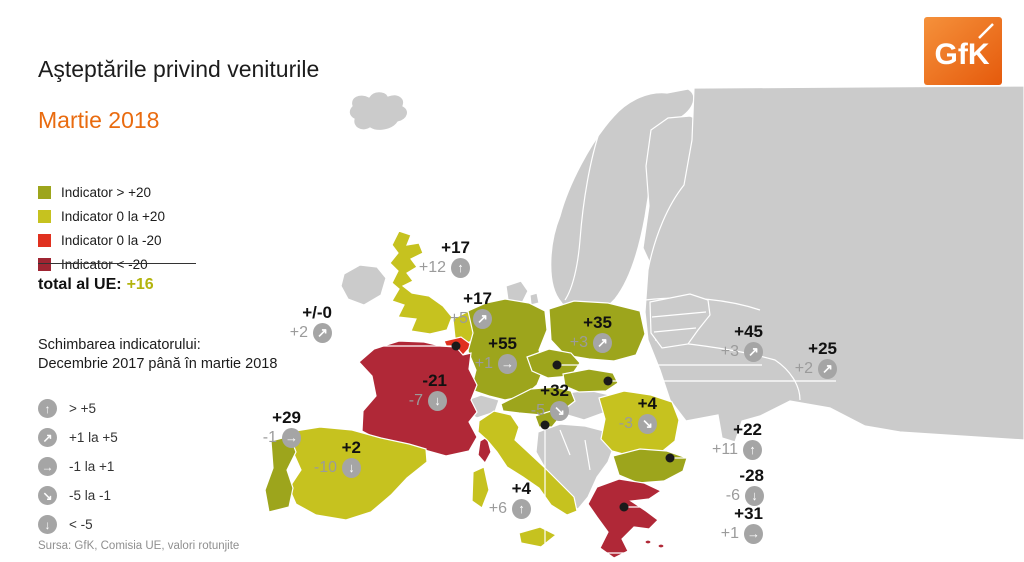 The height and width of the screenshot is (562, 1024). I want to click on callout-dot-bulgaria, so click(670, 458).